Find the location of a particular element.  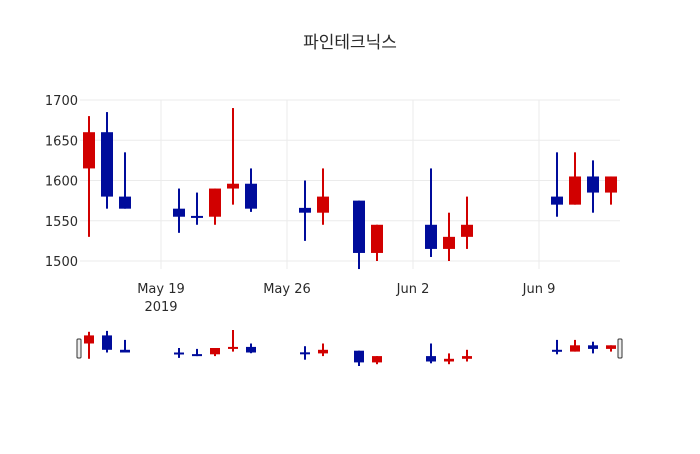

chart-title: 파인테크닉스 is located at coordinates (350, 43).